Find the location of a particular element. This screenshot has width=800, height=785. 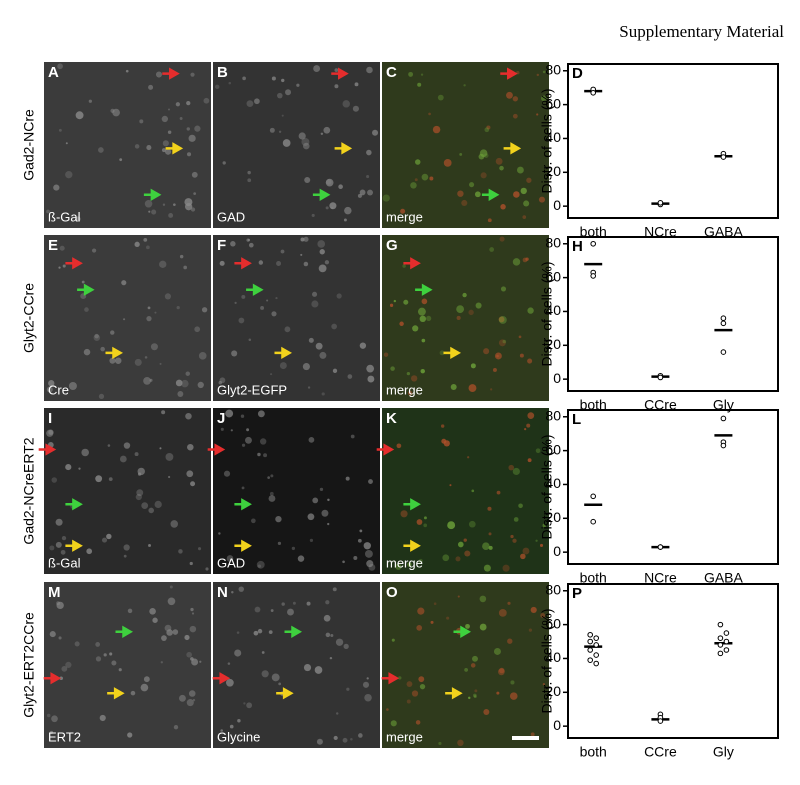

y-tick-label: 0 is located at coordinates (557, 725).